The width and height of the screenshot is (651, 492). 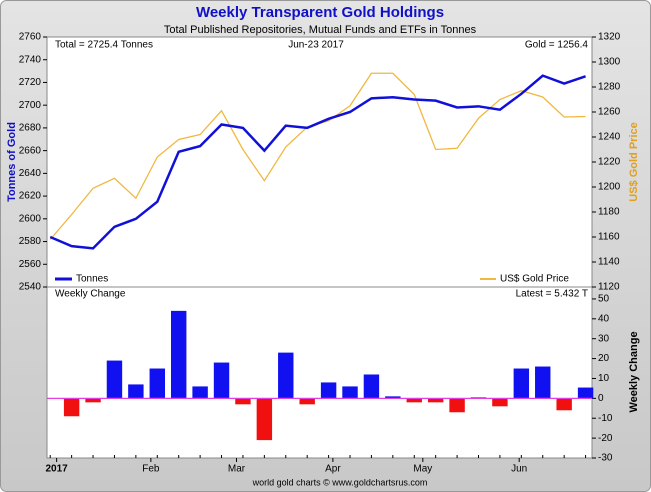 What do you see at coordinates (604, 378) in the screenshot?
I see `y2-tick-label: 10` at bounding box center [604, 378].